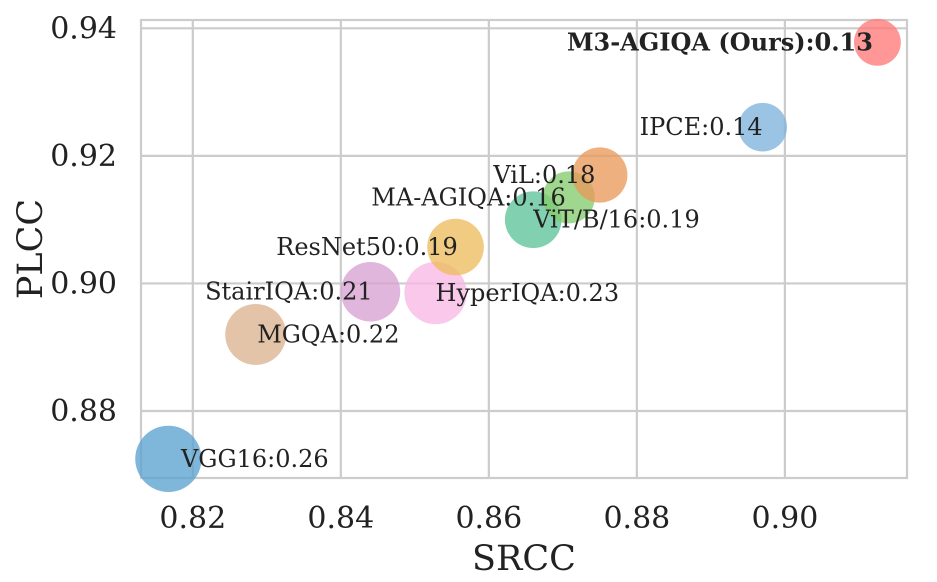 The image size is (937, 582). What do you see at coordinates (340, 518) in the screenshot?
I see `x-tick-label: 0.84` at bounding box center [340, 518].